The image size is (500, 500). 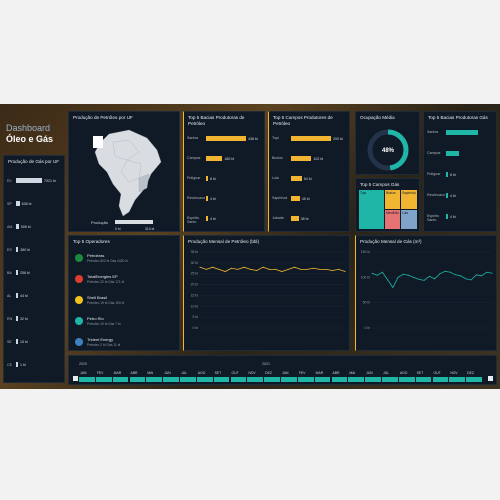 I want to click on gas-uf-row: CE 1 bi, so click(x=34, y=367).